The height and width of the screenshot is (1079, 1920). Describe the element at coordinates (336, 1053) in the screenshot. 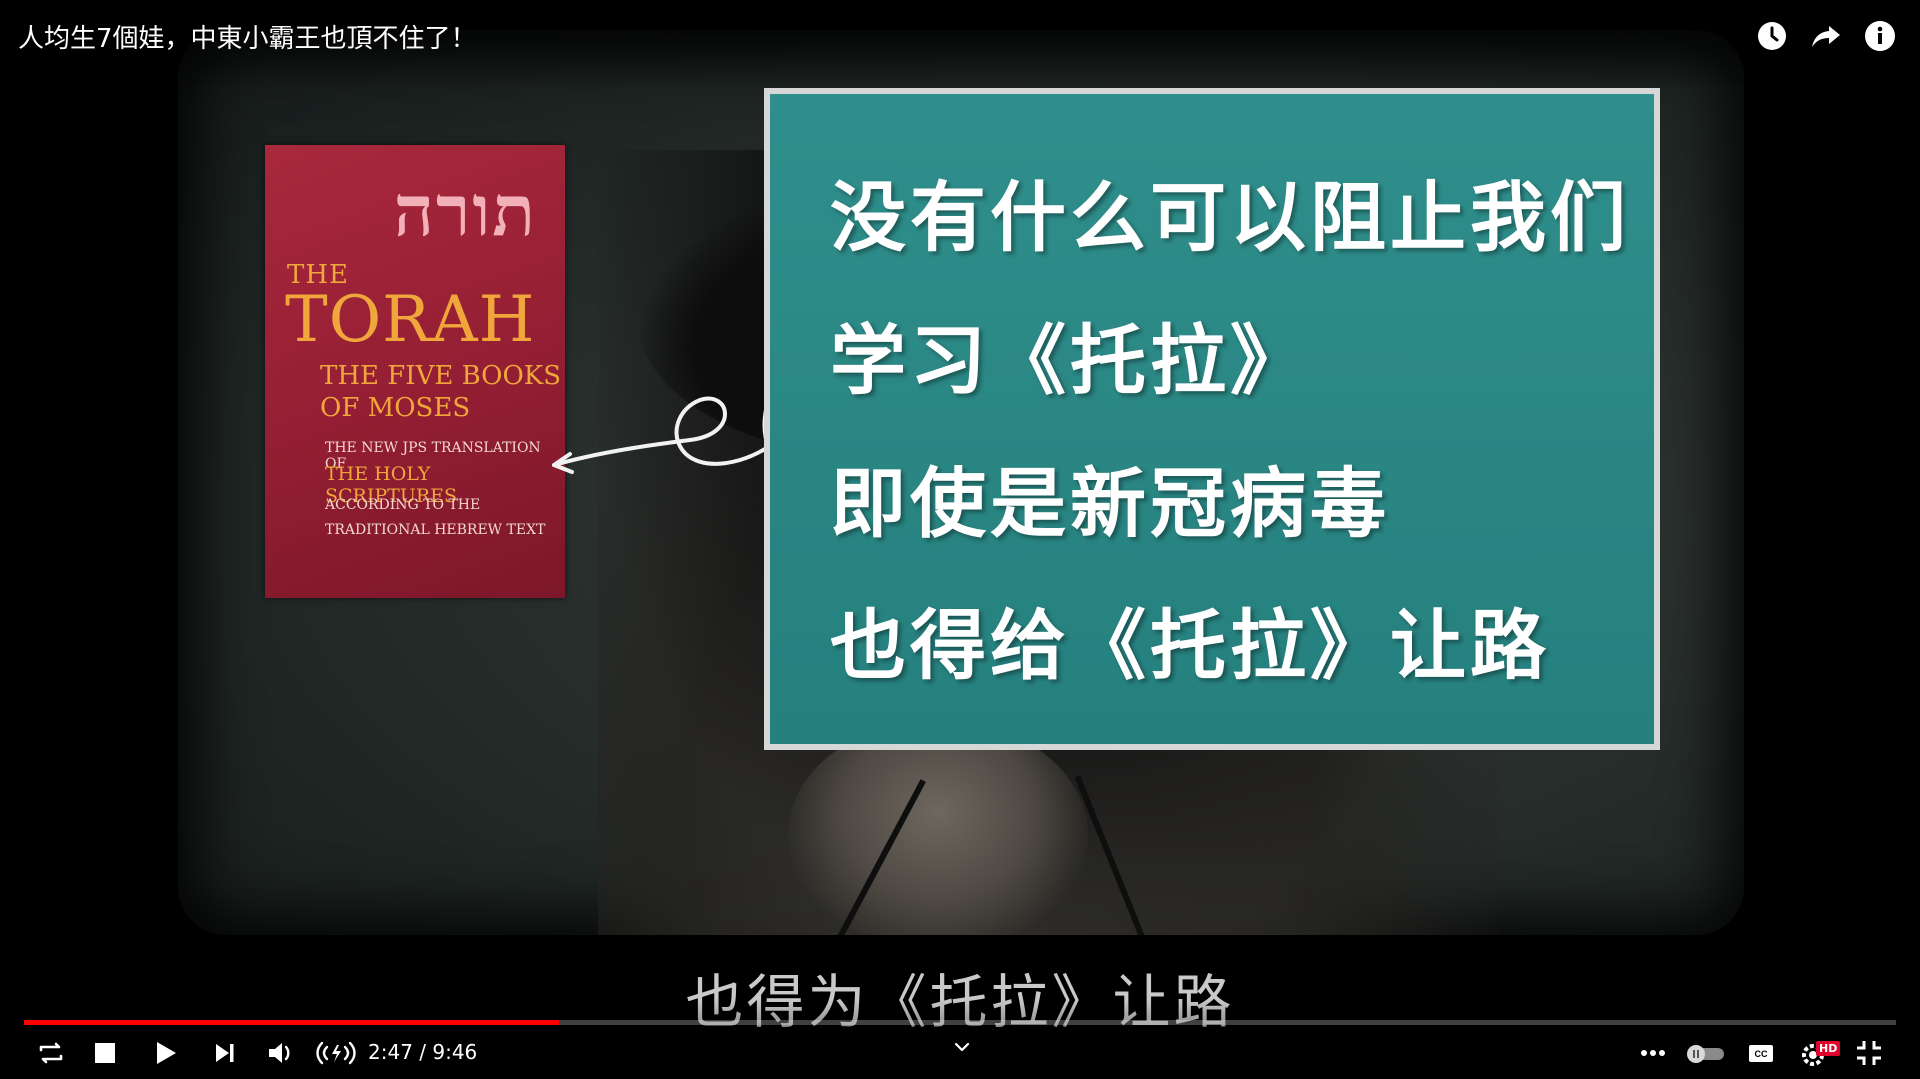

I see `live-audio-icon` at that location.